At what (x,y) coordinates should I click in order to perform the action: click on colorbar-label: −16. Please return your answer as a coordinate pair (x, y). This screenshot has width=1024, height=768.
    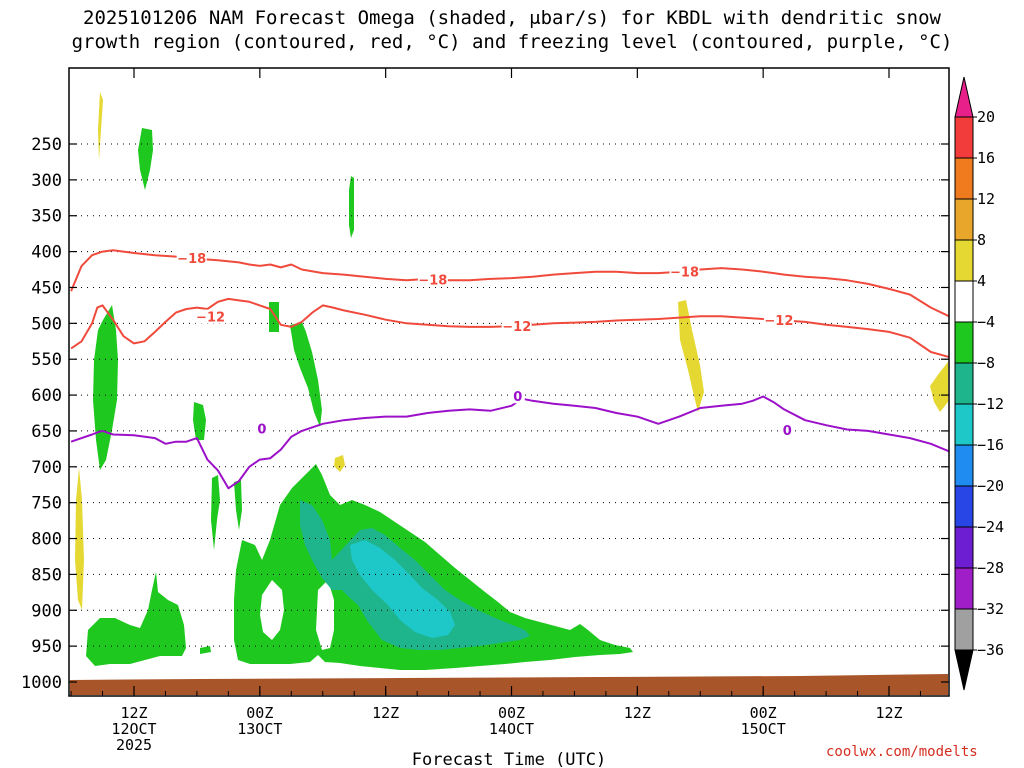
    Looking at the image, I should click on (990, 445).